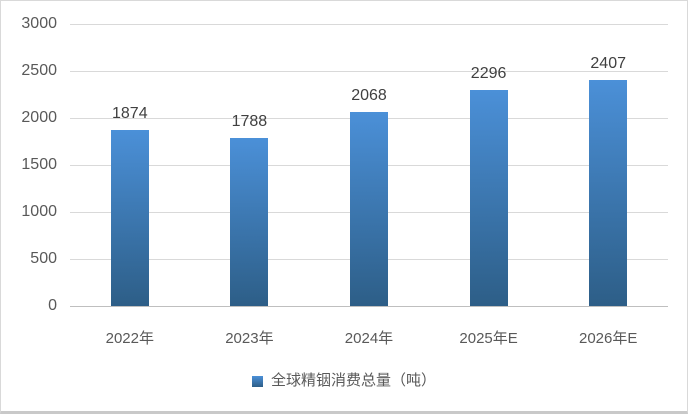 The height and width of the screenshot is (414, 688). What do you see at coordinates (39, 70) in the screenshot?
I see `y-axis-tick-label: 2500` at bounding box center [39, 70].